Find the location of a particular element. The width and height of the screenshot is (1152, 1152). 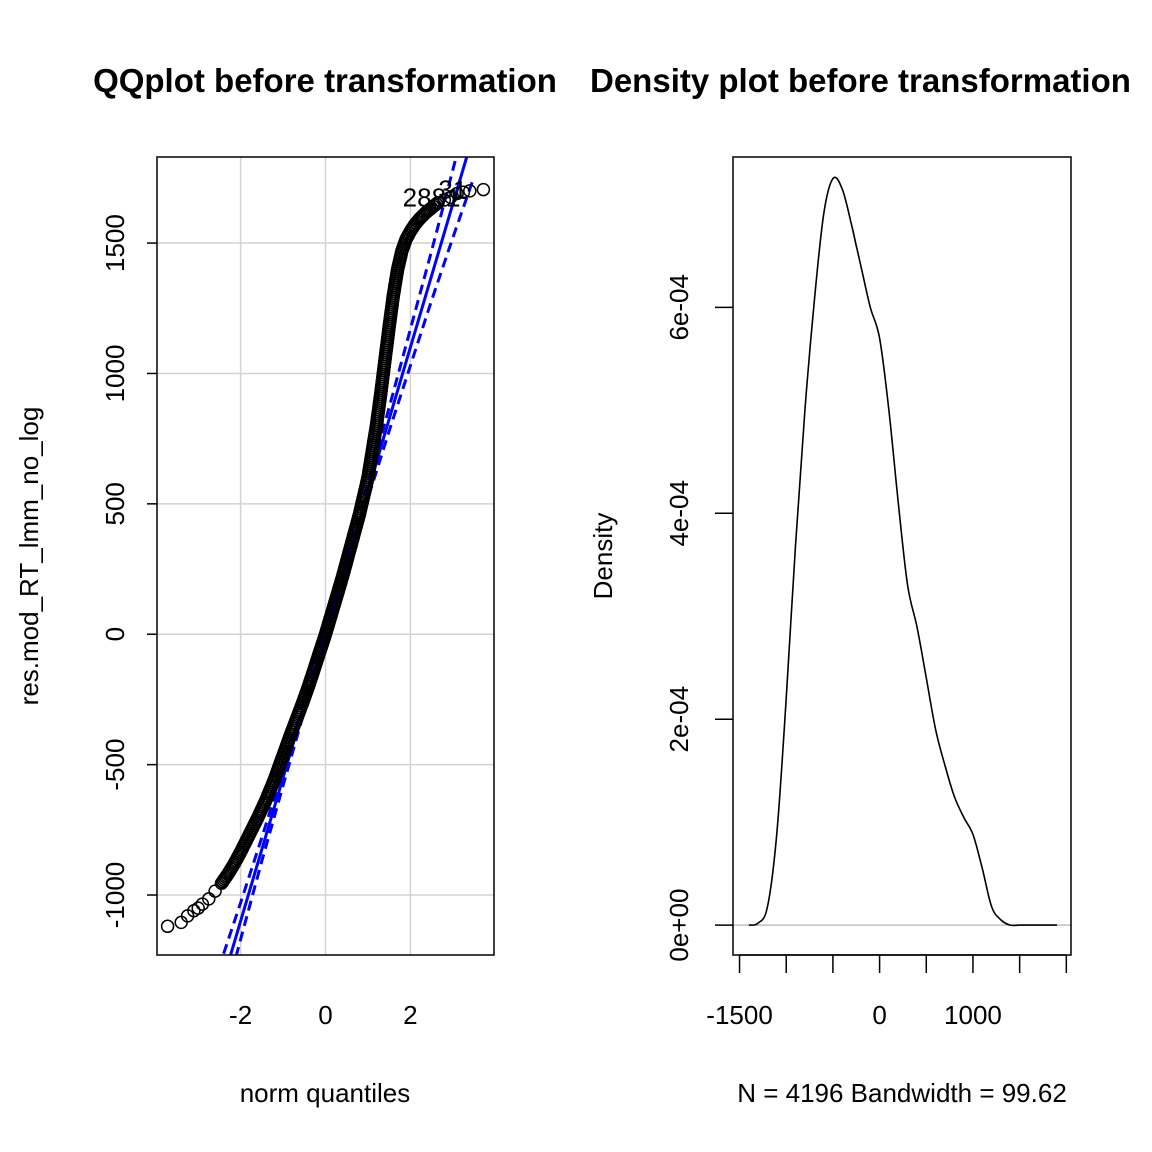

qq-y-tick-label: 1000 is located at coordinates (115, 374).